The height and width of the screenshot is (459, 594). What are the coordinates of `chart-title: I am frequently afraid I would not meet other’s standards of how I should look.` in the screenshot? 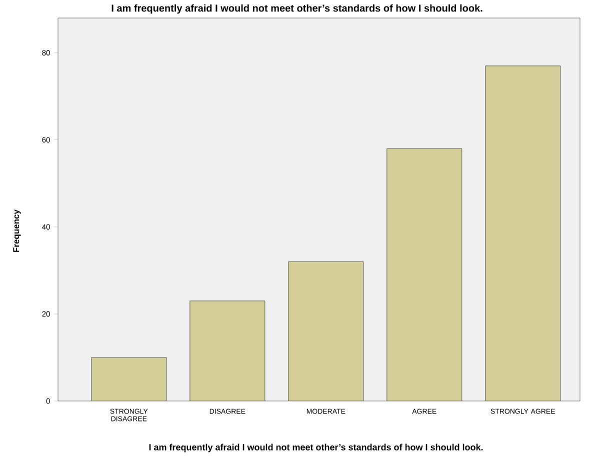 It's located at (297, 9).